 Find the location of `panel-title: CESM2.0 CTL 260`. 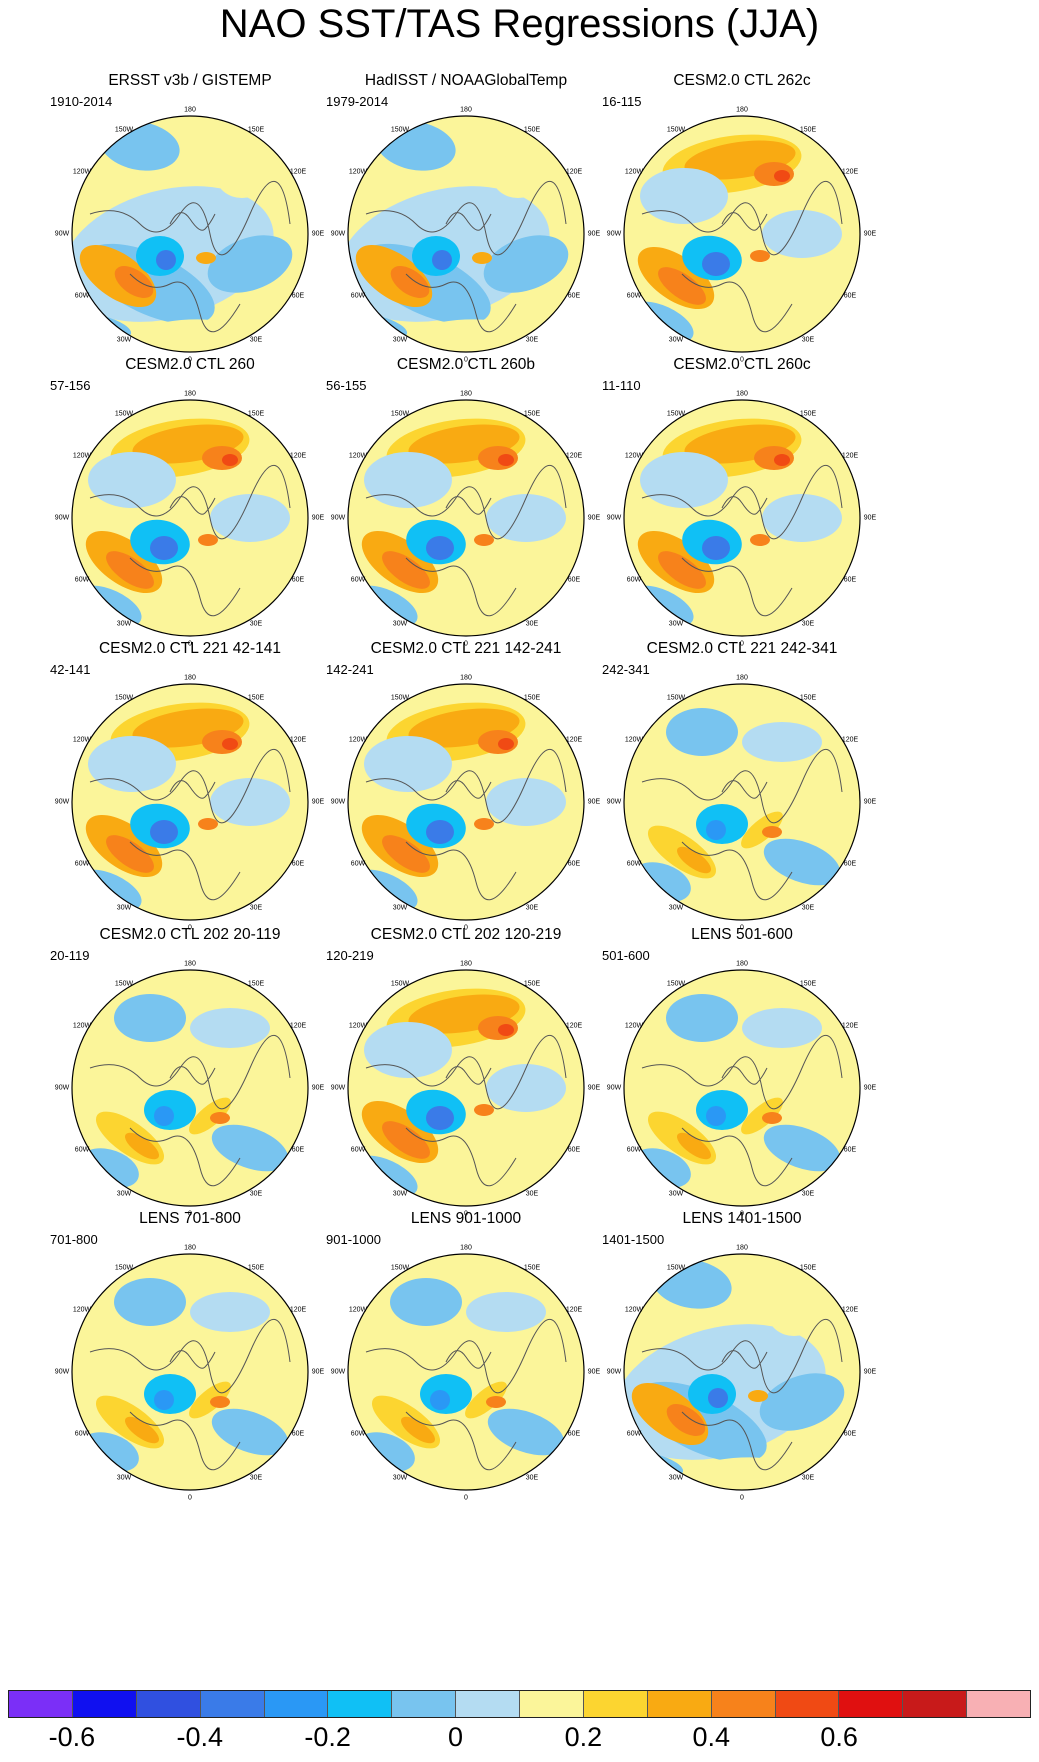

panel-title: CESM2.0 CTL 260 is located at coordinates (190, 364).